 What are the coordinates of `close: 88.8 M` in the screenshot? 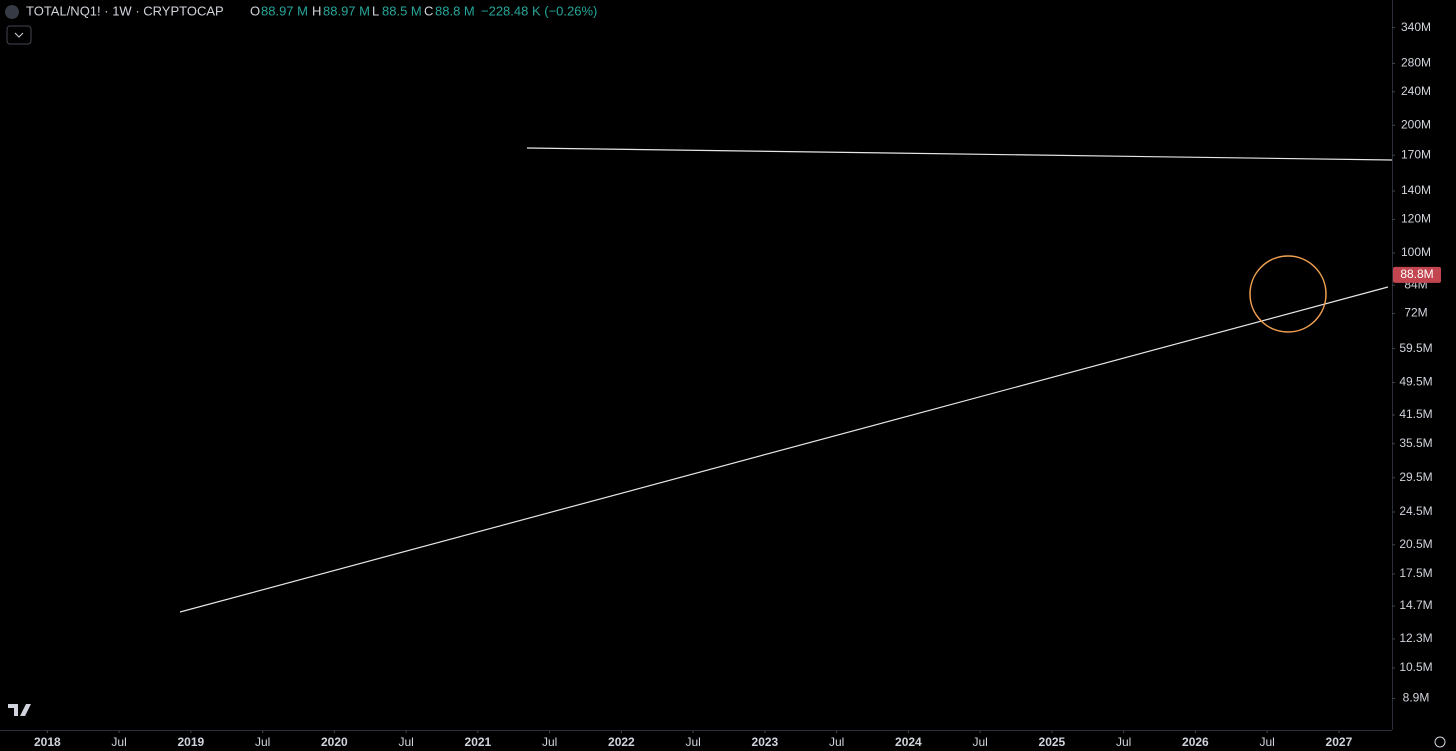 It's located at (455, 10).